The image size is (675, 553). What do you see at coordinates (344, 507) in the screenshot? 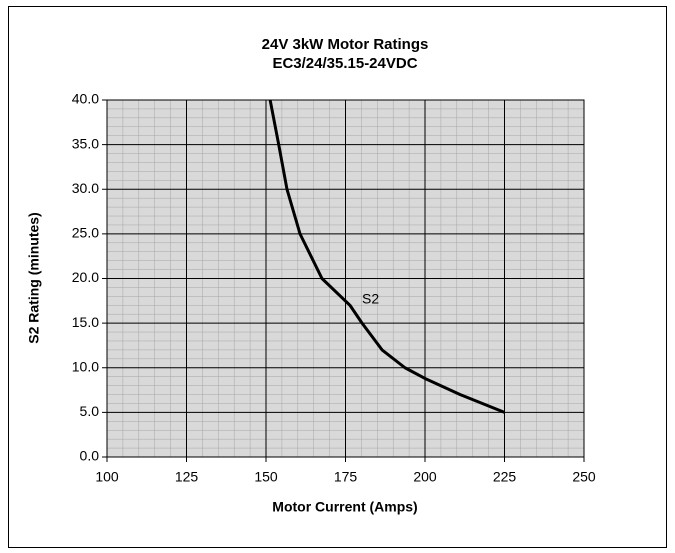
I see `x-axis-title: Motor Current (Amps)` at bounding box center [344, 507].